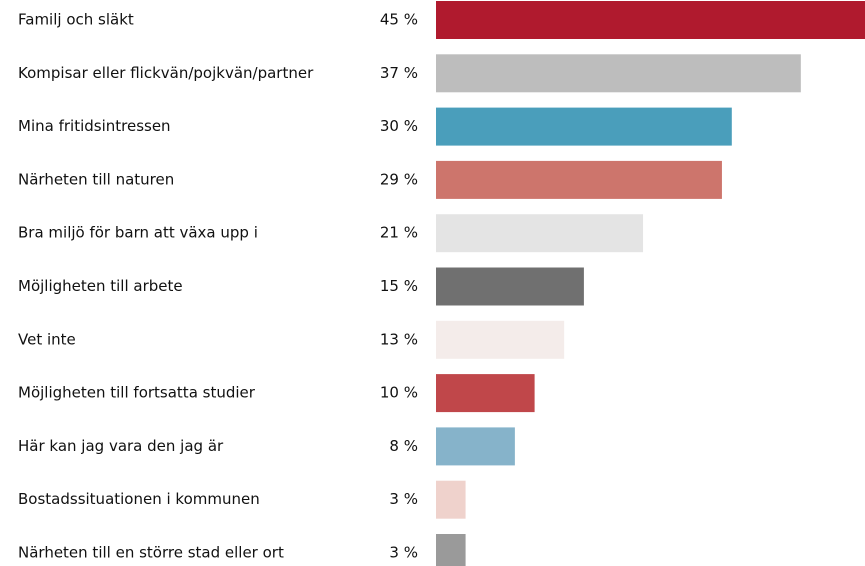 The image size is (865, 566). Describe the element at coordinates (399, 286) in the screenshot. I see `value-label: 15 %` at that location.